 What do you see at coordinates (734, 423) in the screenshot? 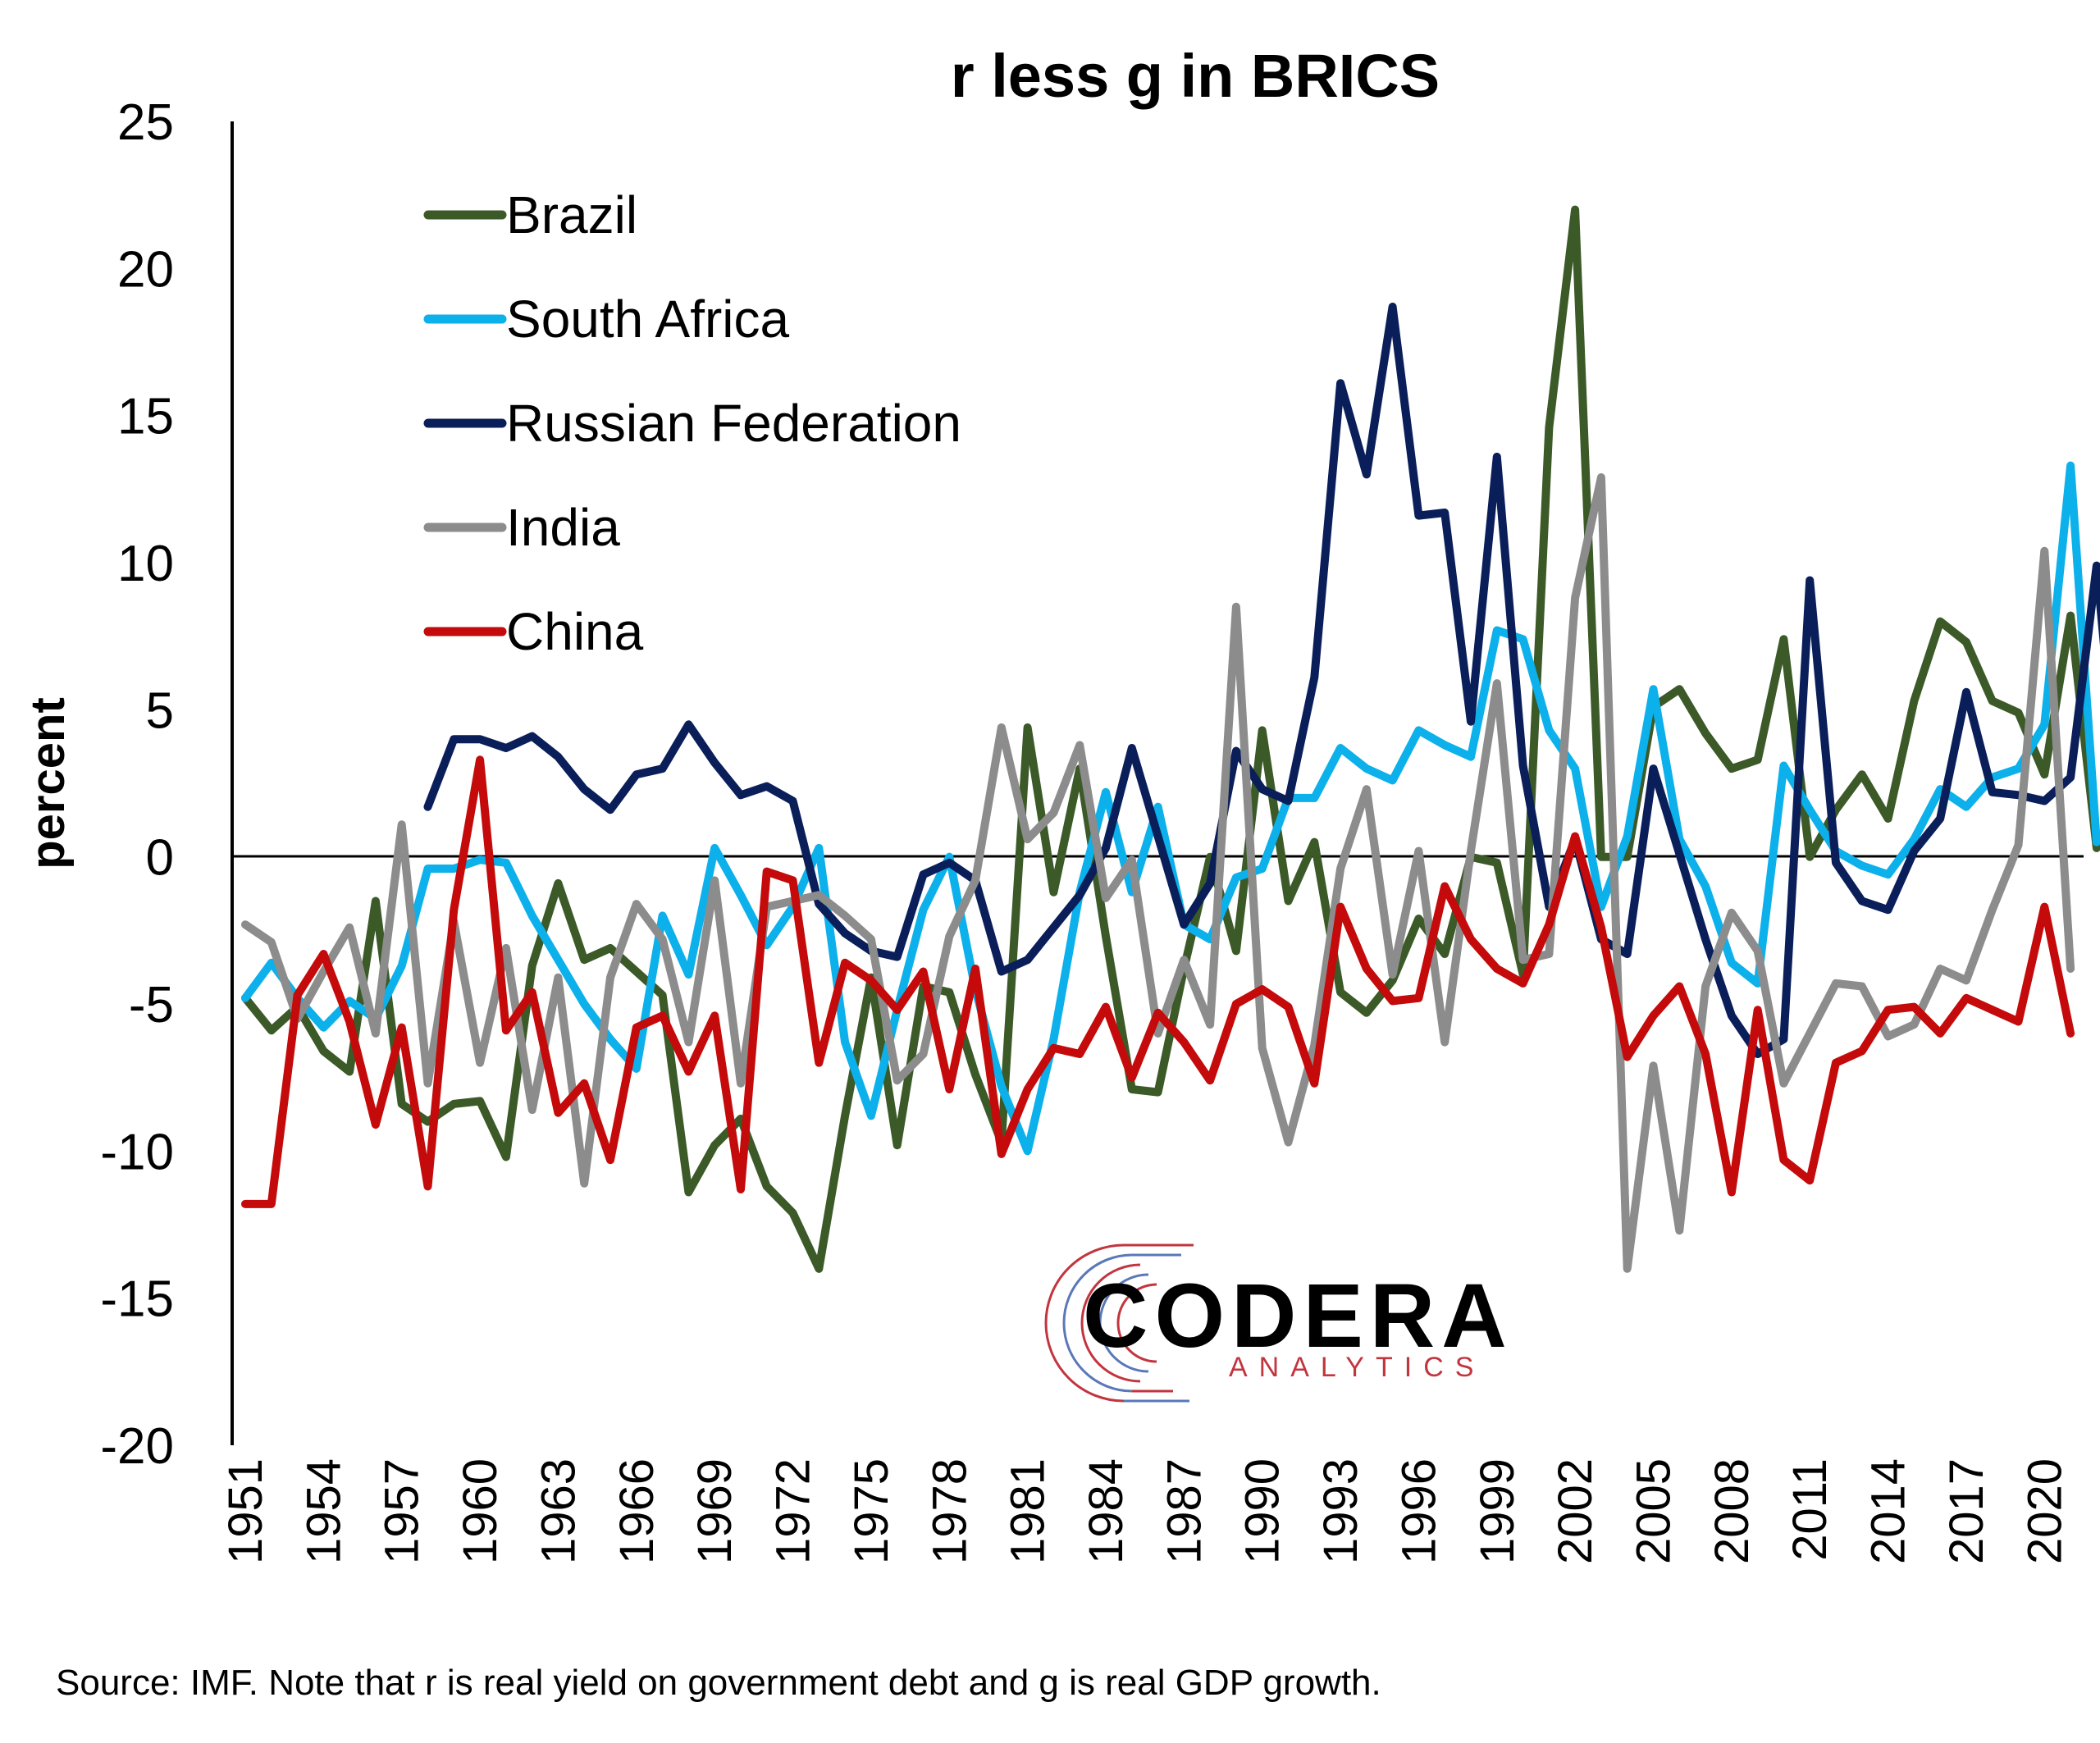
I see `legend-label: Russian Federation` at bounding box center [734, 423].